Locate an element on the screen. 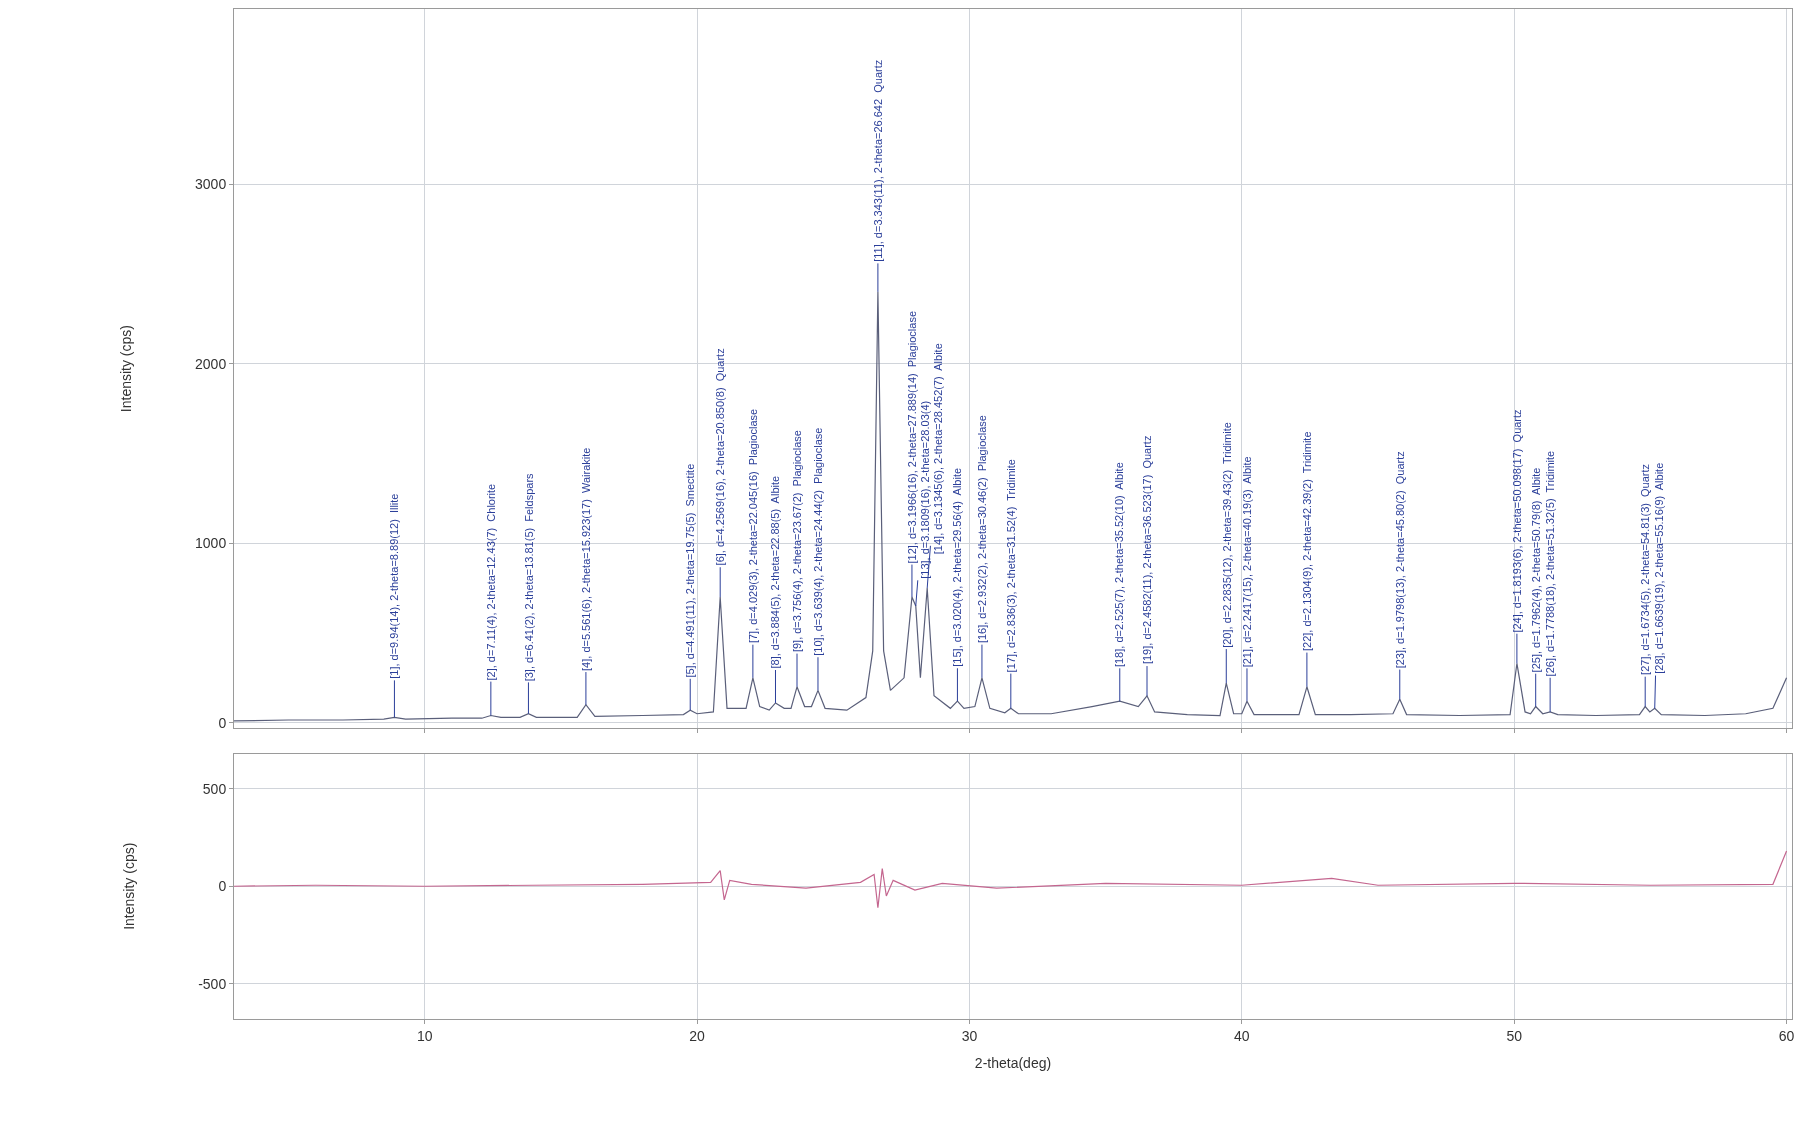  x-tick-label: 50 is located at coordinates (1514, 1035).